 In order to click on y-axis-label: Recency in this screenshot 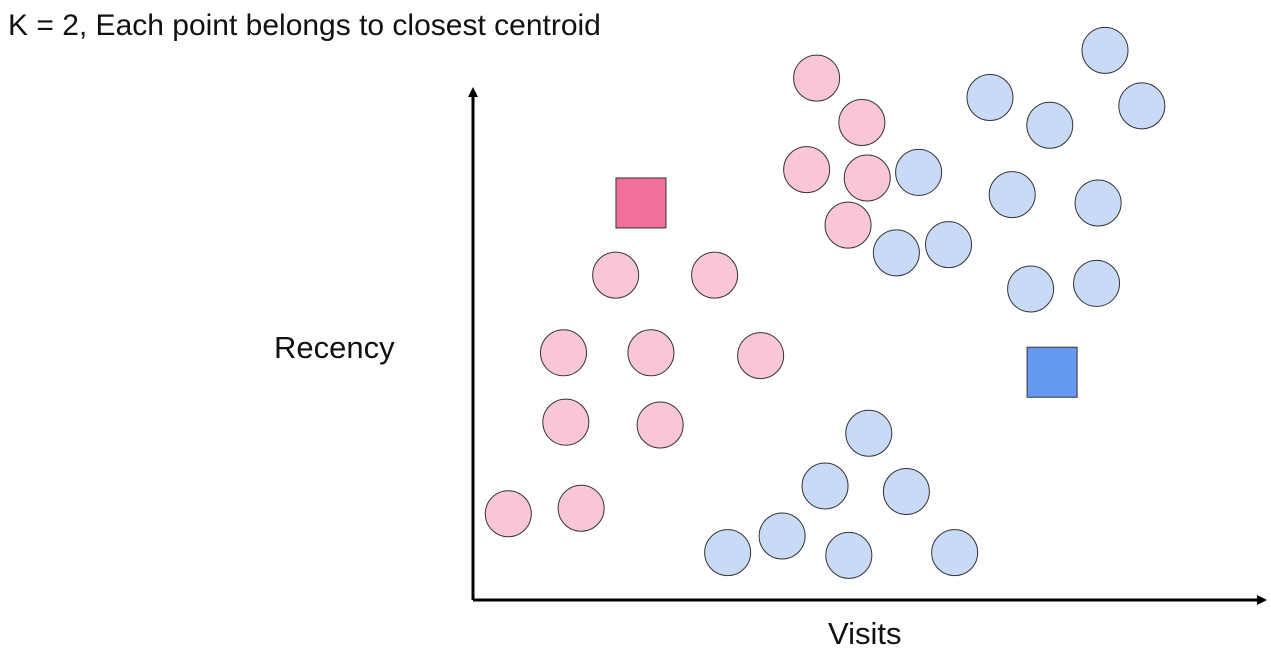, I will do `click(334, 347)`.